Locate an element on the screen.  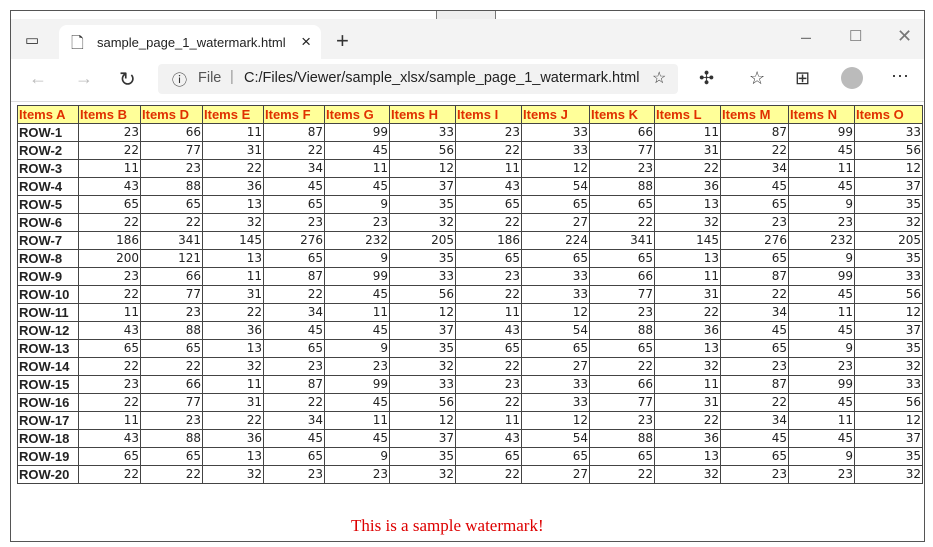
column-header: Items L is located at coordinates (687, 114).